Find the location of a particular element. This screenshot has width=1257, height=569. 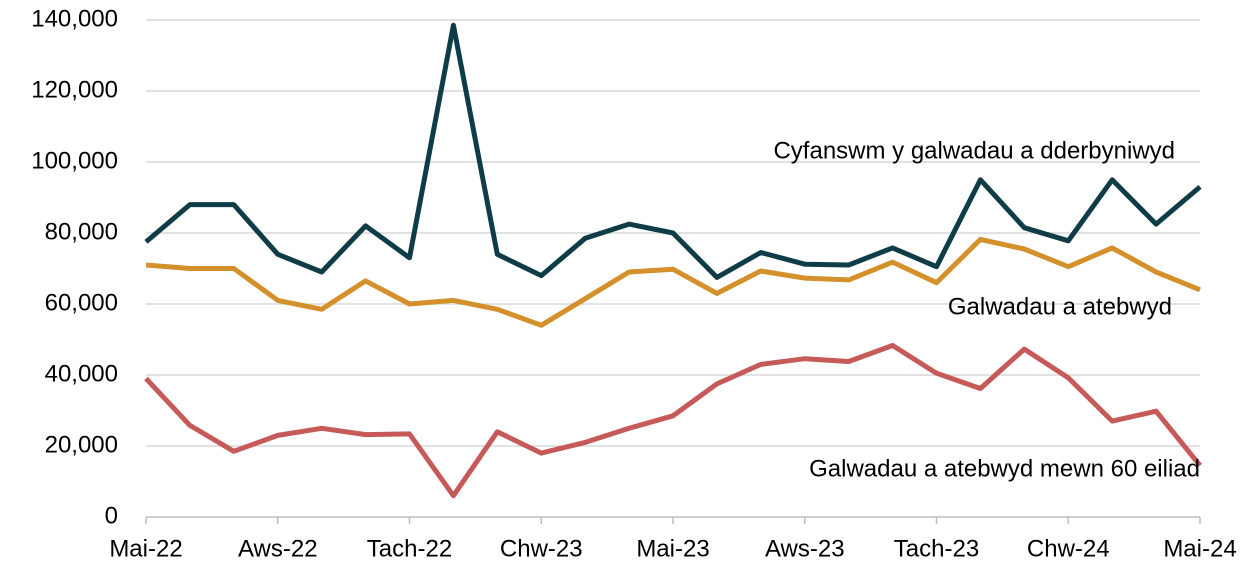

series-label: Galwadau a atebwyd mewn 60 eiliad is located at coordinates (1004, 468).